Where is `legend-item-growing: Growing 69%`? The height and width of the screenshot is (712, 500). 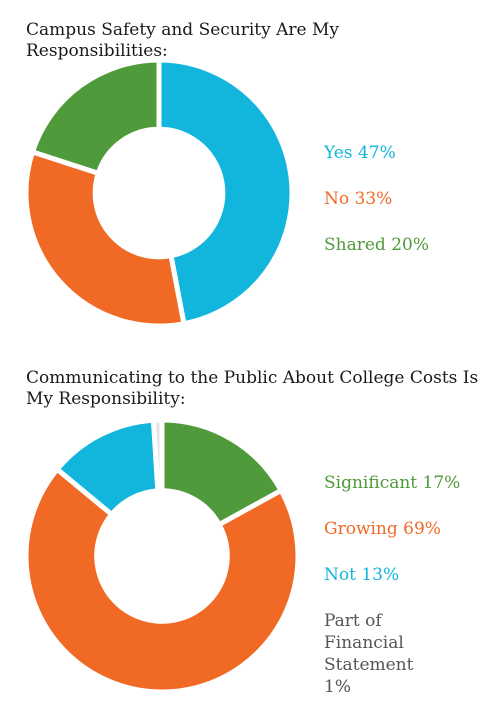
legend-item-growing: Growing 69% is located at coordinates (382, 529).